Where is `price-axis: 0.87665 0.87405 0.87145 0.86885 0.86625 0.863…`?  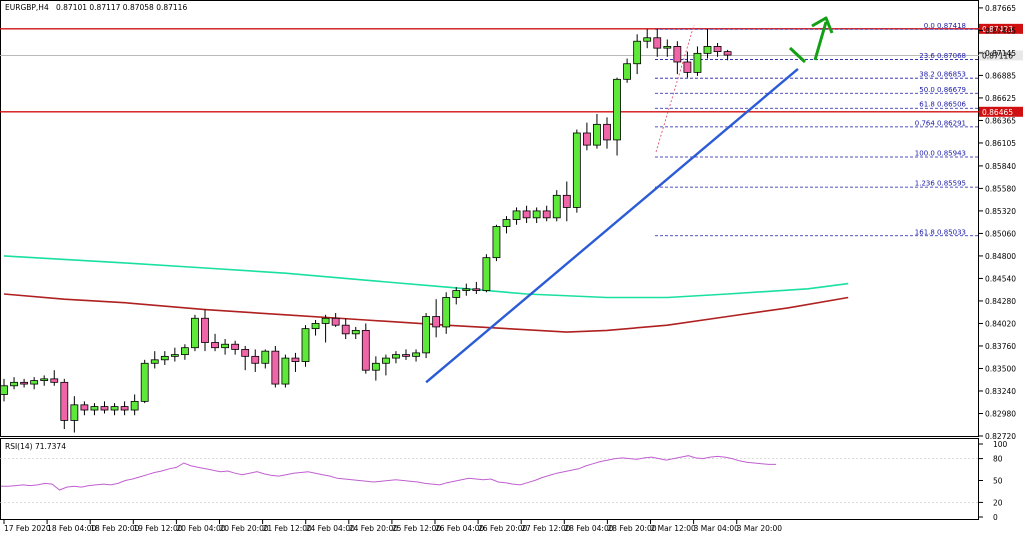
price-axis: 0.87665 0.87405 0.87145 0.86885 0.86625 0.863… is located at coordinates (997, 222).